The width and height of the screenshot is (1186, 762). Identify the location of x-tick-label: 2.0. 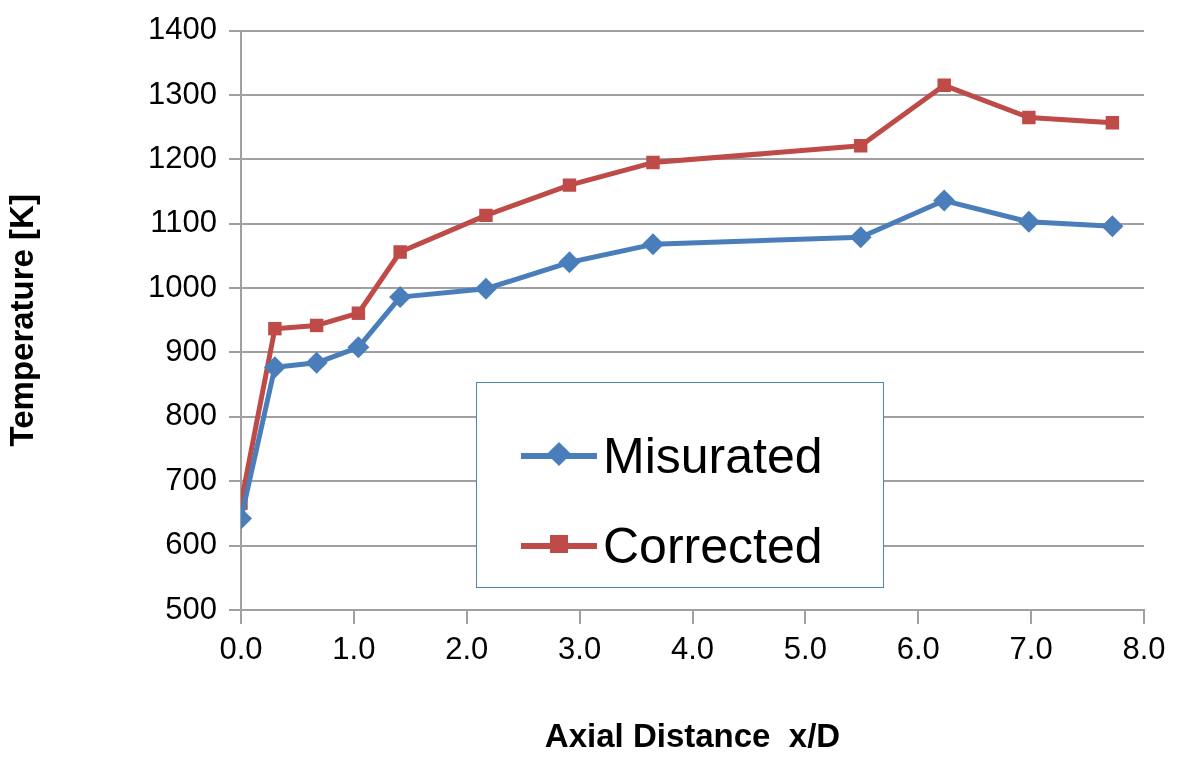
(467, 649).